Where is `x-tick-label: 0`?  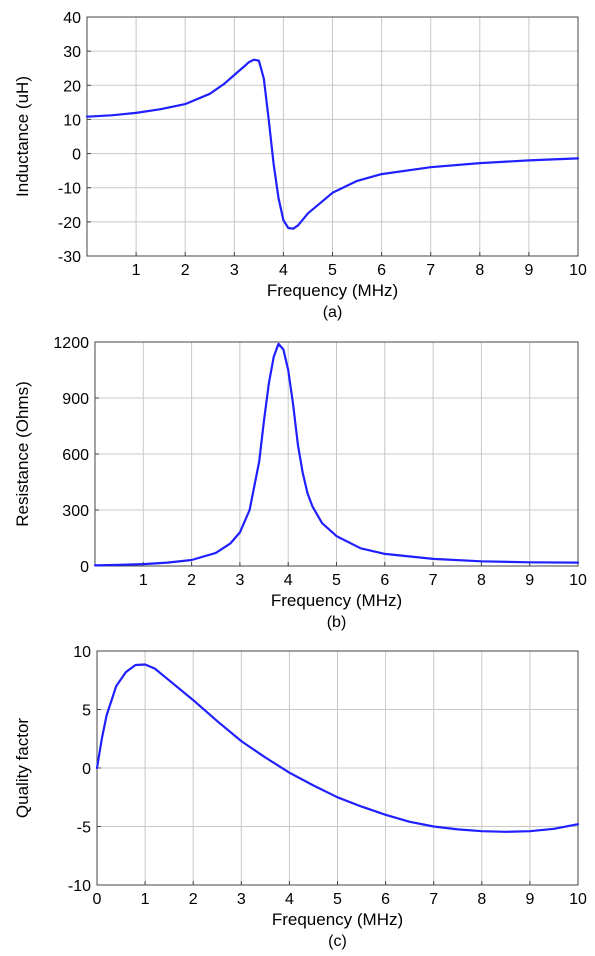
x-tick-label: 0 is located at coordinates (97, 899).